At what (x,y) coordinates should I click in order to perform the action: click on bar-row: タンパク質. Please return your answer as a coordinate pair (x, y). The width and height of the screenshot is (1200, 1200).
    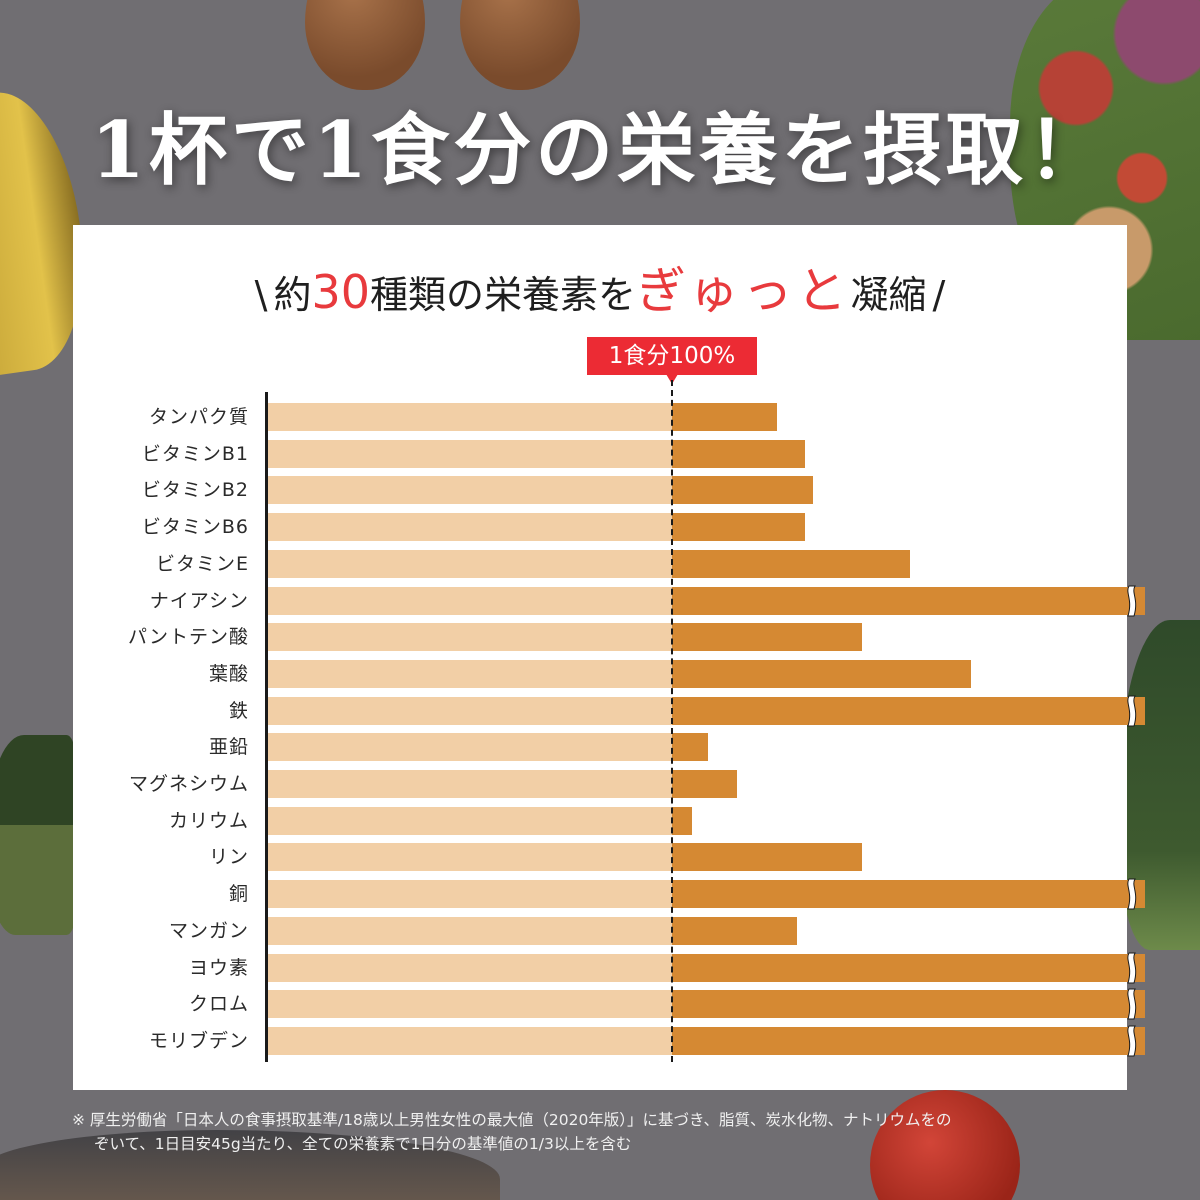
    Looking at the image, I should click on (600, 417).